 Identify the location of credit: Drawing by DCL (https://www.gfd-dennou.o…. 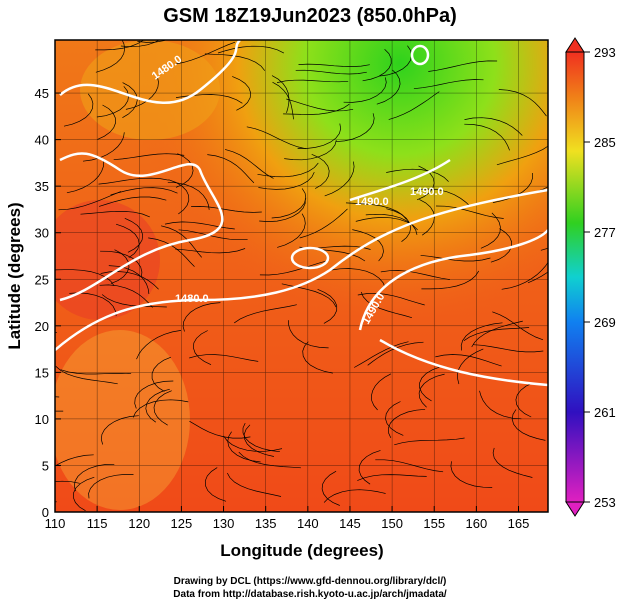
(310, 581).